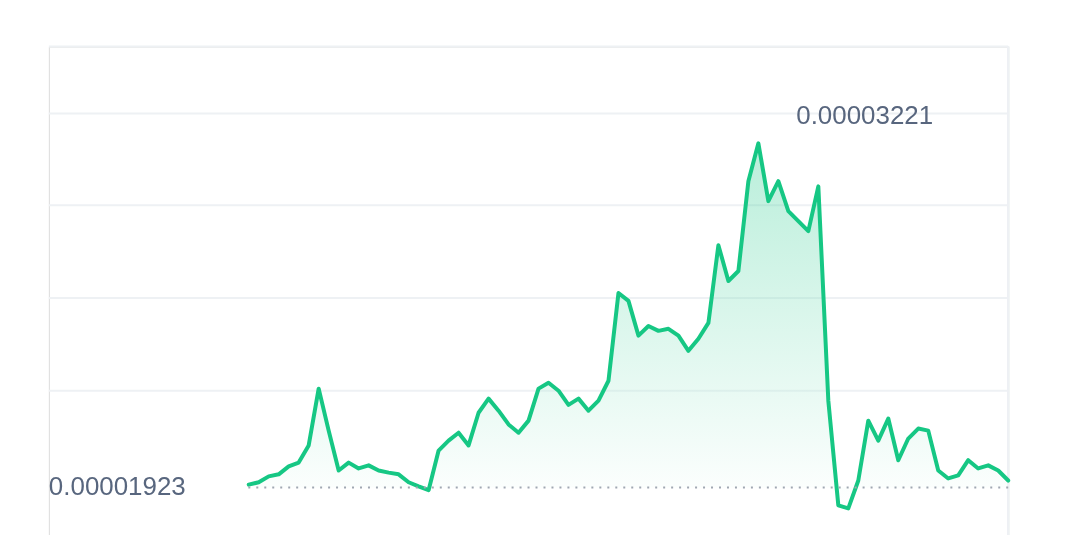 This screenshot has width=1080, height=535. I want to click on text: 0.00003221, so click(865, 115).